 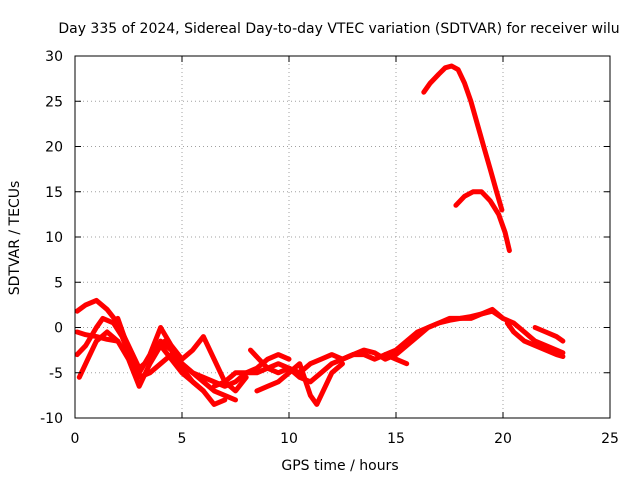 I want to click on y-tick-label: 5, so click(x=58, y=283).